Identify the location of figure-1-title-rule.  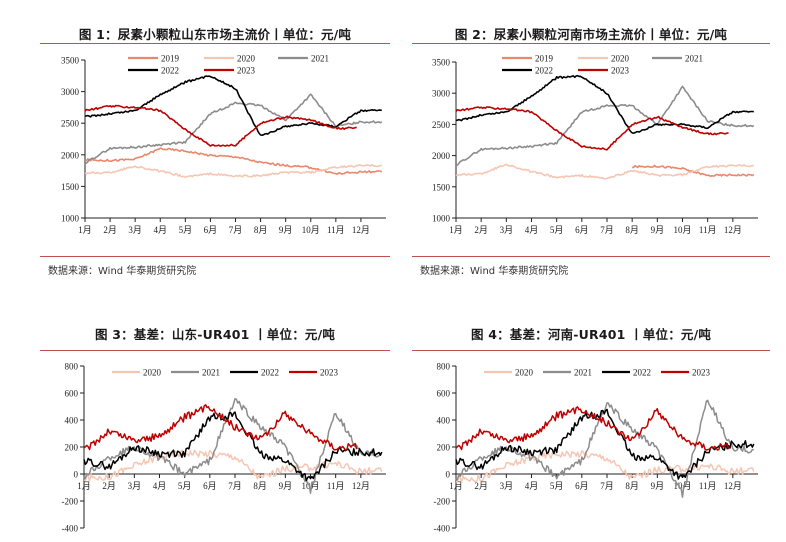
(215, 43).